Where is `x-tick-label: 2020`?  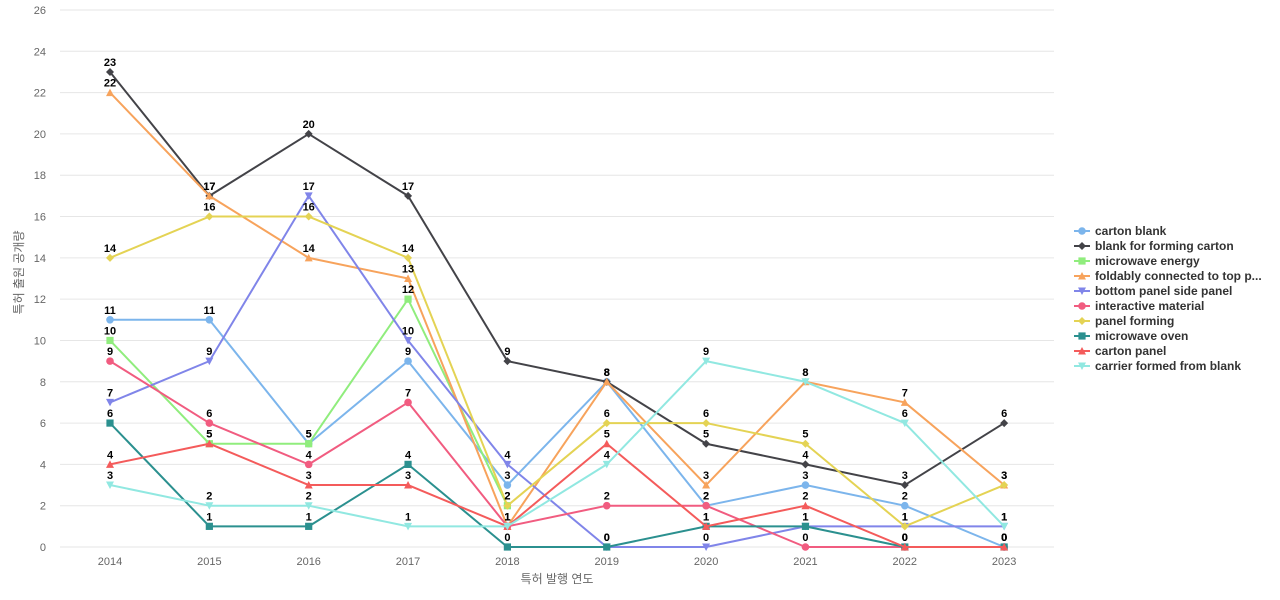 x-tick-label: 2020 is located at coordinates (706, 562).